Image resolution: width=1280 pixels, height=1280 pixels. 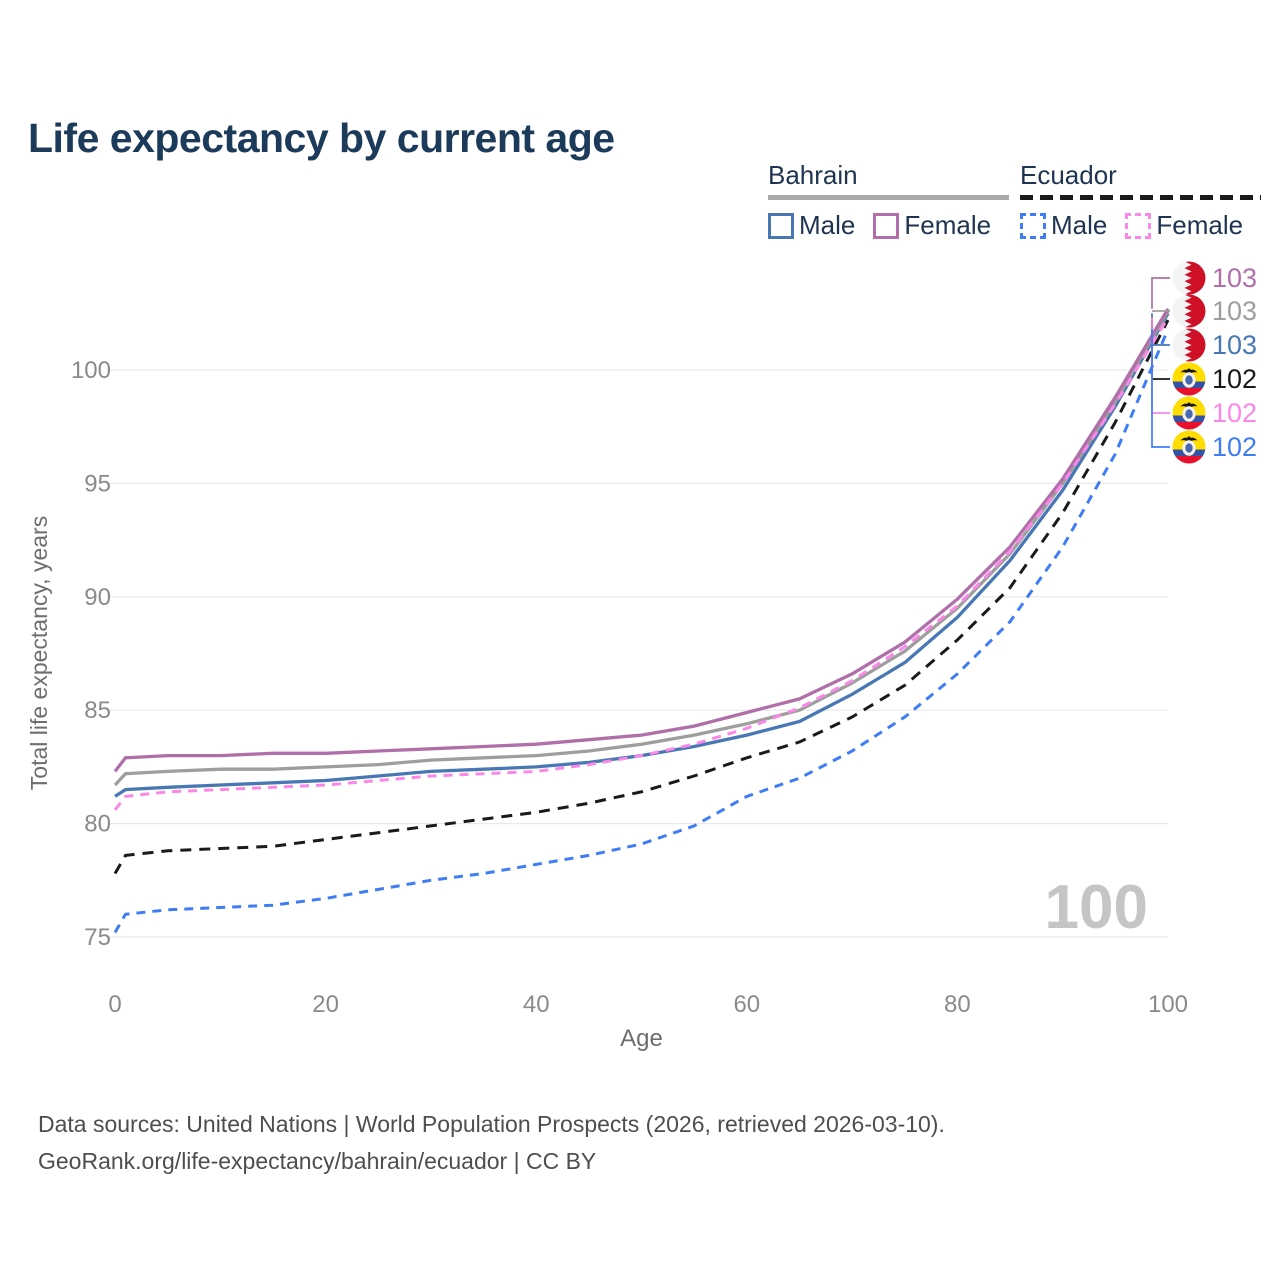 What do you see at coordinates (1160, 293) in the screenshot?
I see `label-leader-bf` at bounding box center [1160, 293].